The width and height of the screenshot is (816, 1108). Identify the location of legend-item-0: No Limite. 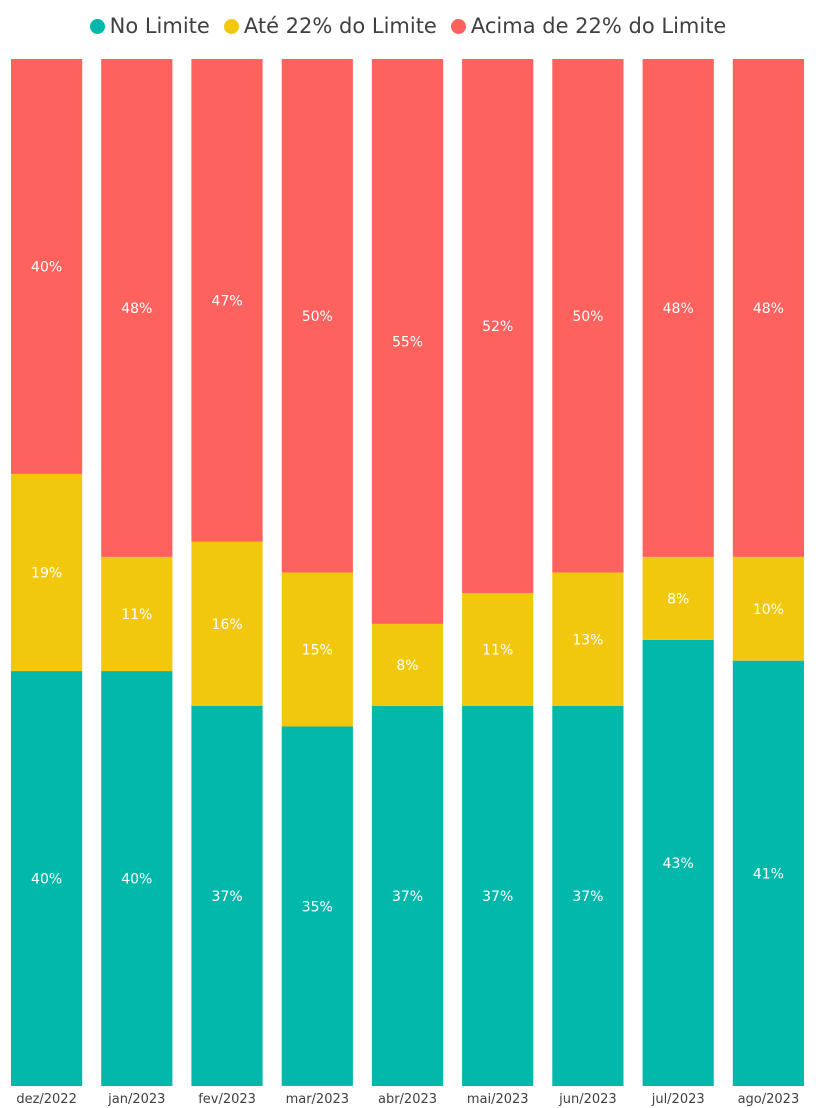
(149, 26).